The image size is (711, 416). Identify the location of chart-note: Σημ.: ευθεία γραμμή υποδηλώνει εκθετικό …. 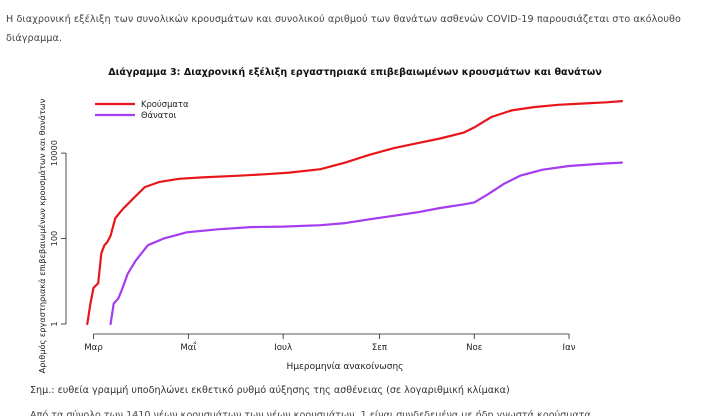
(270, 390).